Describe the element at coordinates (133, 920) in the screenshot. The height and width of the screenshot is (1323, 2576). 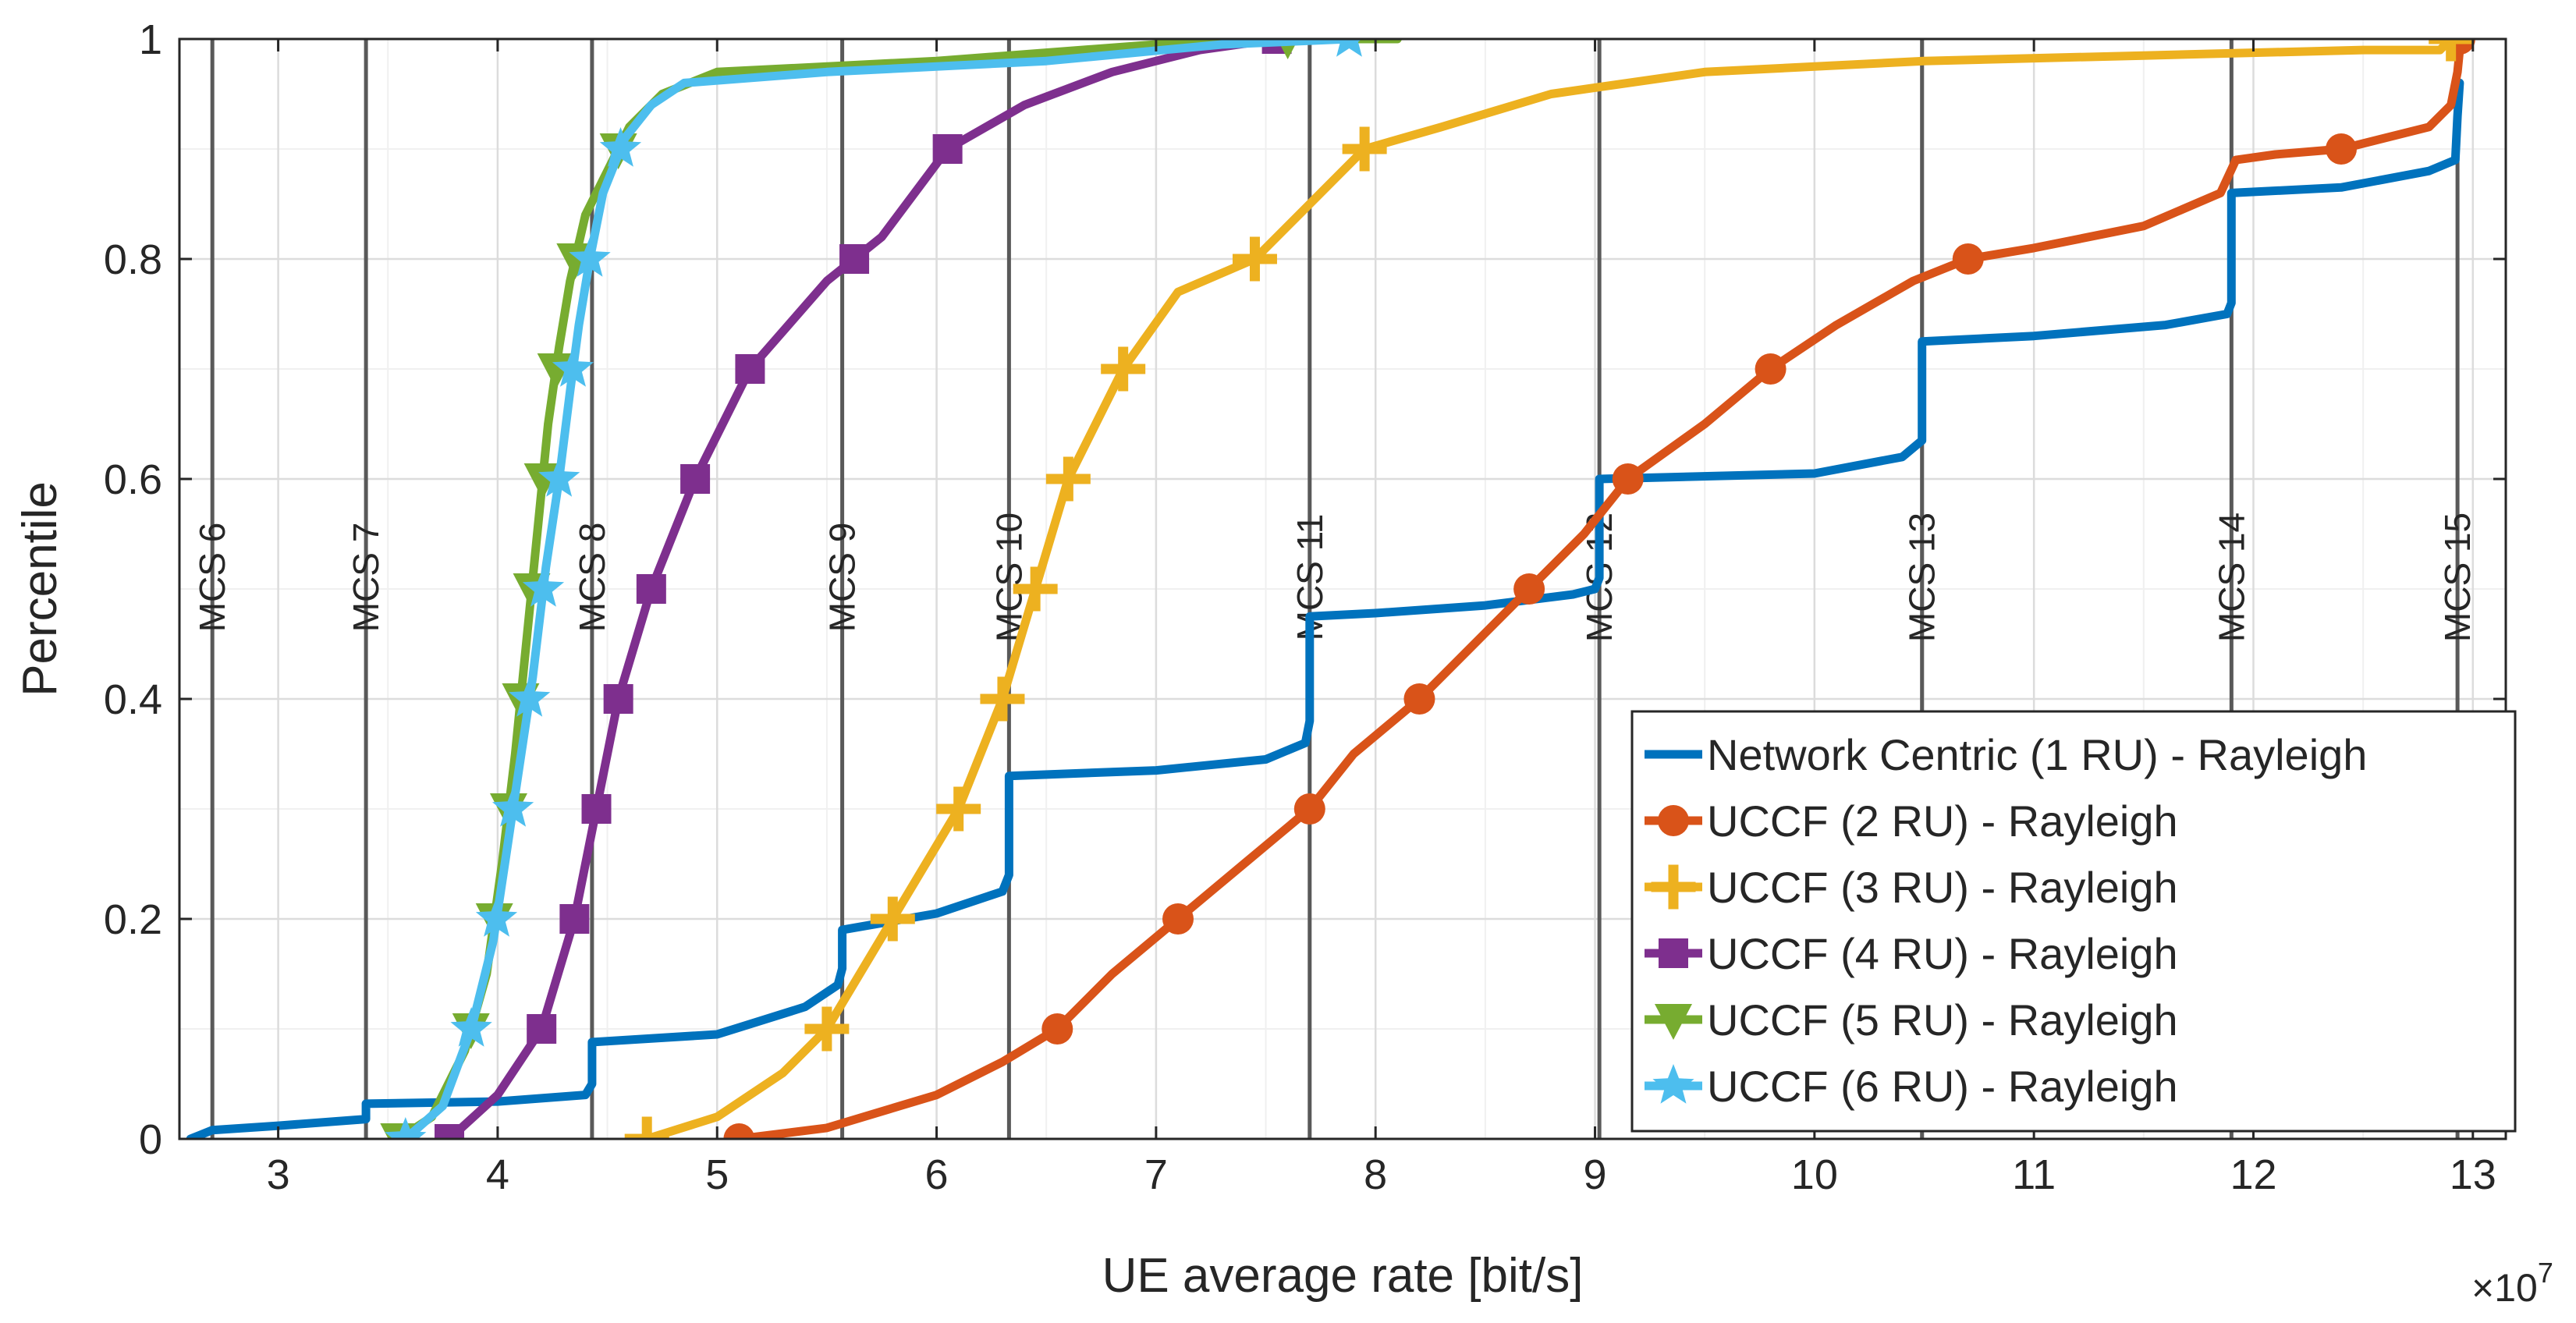
I see `y-tick-label: 0.2` at that location.